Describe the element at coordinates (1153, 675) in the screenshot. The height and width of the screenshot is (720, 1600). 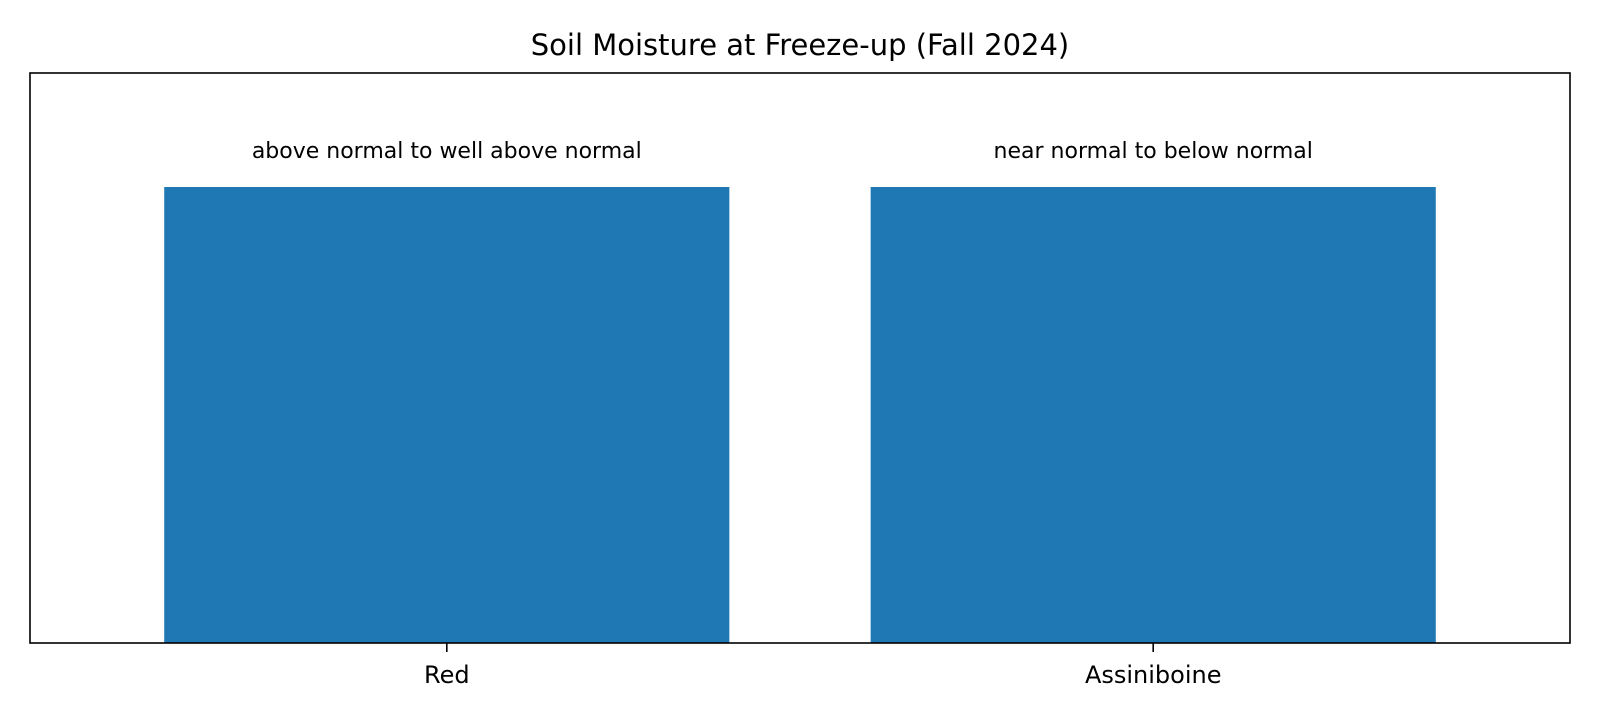
I see `x-tick-label-assiniboine: Assiniboine` at that location.